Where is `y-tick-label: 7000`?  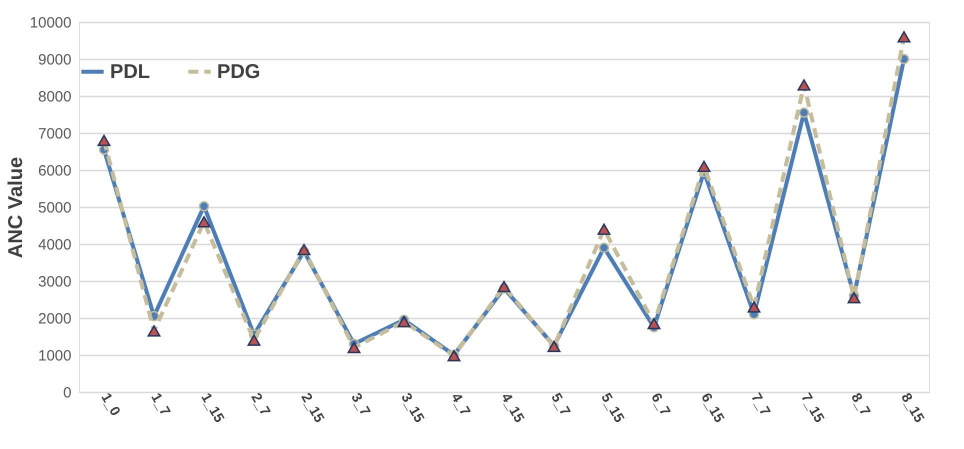 y-tick-label: 7000 is located at coordinates (55, 134).